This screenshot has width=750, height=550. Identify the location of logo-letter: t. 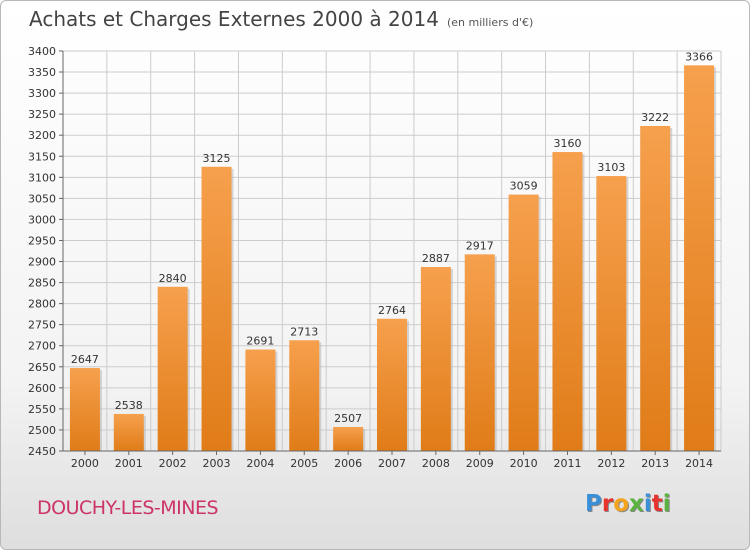
(657, 504).